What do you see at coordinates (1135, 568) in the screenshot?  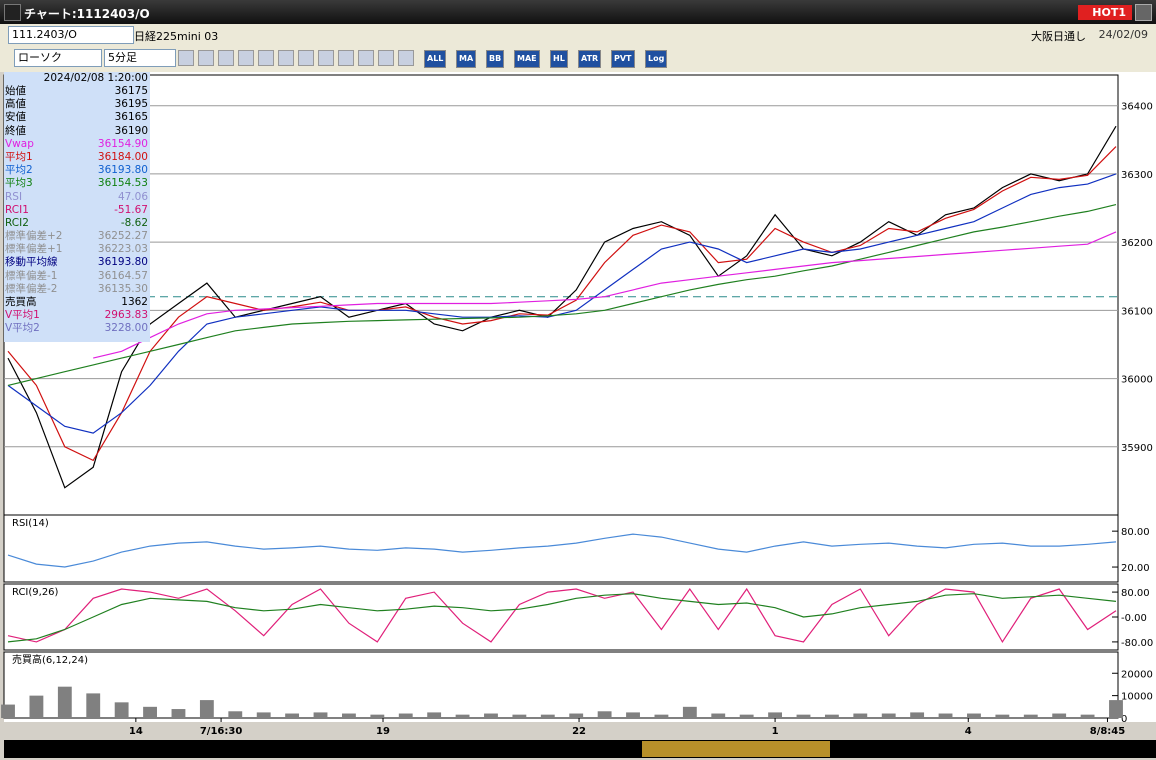 I see `y-tick-label: 20.00` at bounding box center [1135, 568].